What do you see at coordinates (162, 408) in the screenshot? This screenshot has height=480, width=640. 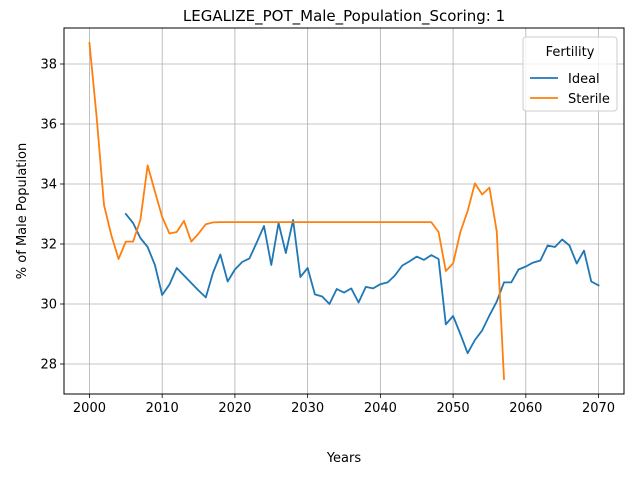 I see `x-tick-label: 2010` at bounding box center [162, 408].